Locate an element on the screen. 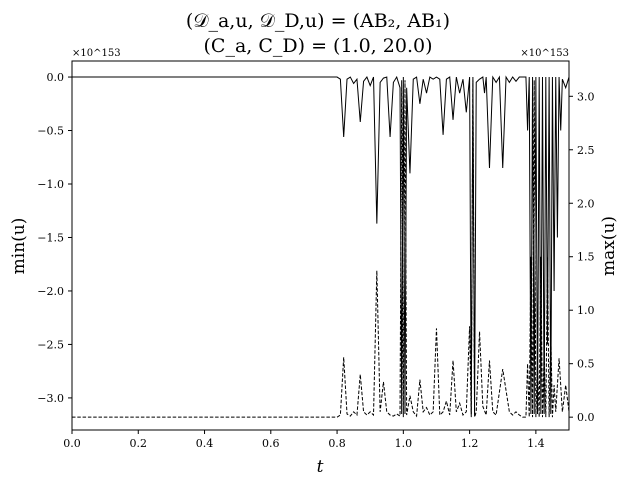  x-tick-label: 0.8 is located at coordinates (337, 443).